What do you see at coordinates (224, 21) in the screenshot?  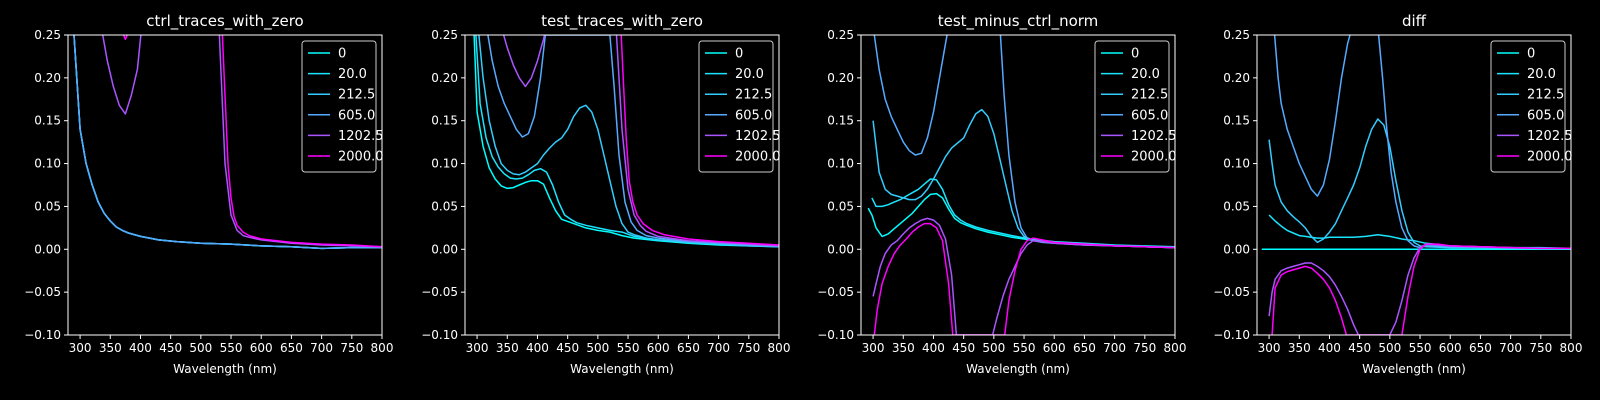 I see `chart-title: ctrl_traces_with_zero` at bounding box center [224, 21].